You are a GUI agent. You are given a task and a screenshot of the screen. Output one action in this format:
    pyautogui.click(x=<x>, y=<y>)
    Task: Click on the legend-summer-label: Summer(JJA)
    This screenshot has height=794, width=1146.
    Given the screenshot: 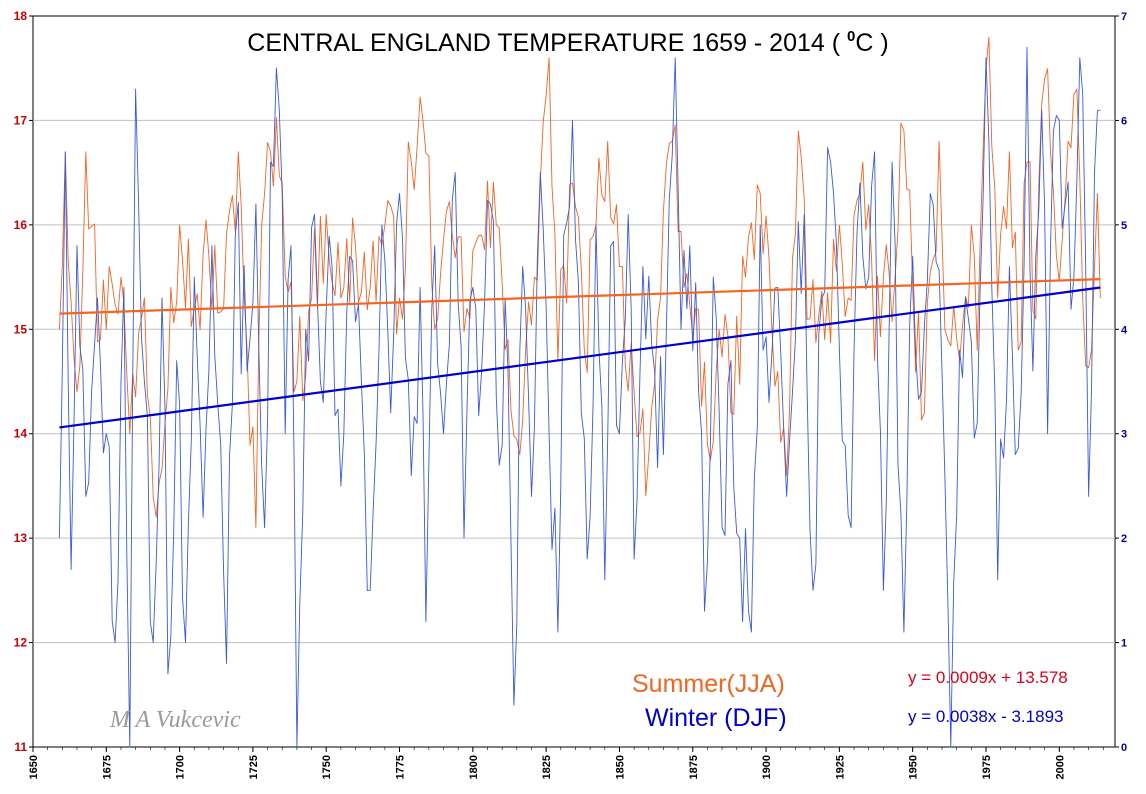 What is the action you would take?
    pyautogui.click(x=708, y=684)
    